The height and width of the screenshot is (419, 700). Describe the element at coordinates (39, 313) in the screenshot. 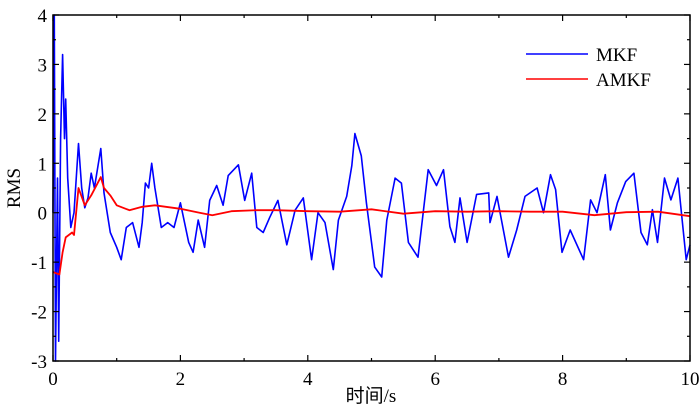

I see `y-tick-label: -2` at that location.